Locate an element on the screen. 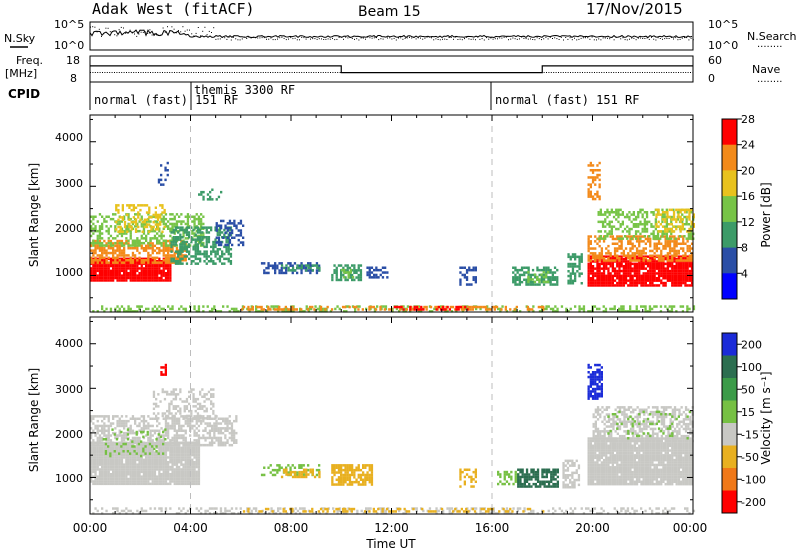 This screenshot has height=554, width=800. nave-label: Nave is located at coordinates (766, 69).